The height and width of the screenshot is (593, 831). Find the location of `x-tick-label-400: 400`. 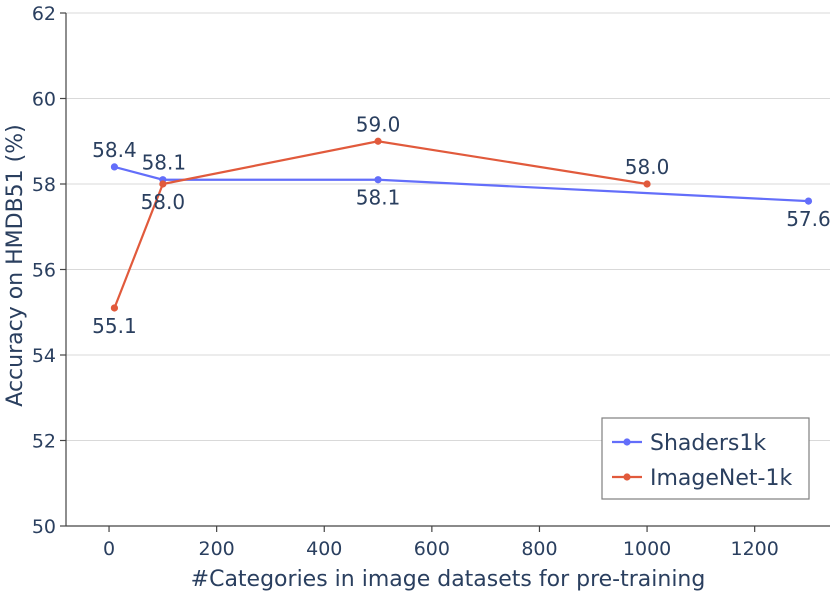

x-tick-label-400: 400 is located at coordinates (324, 549).